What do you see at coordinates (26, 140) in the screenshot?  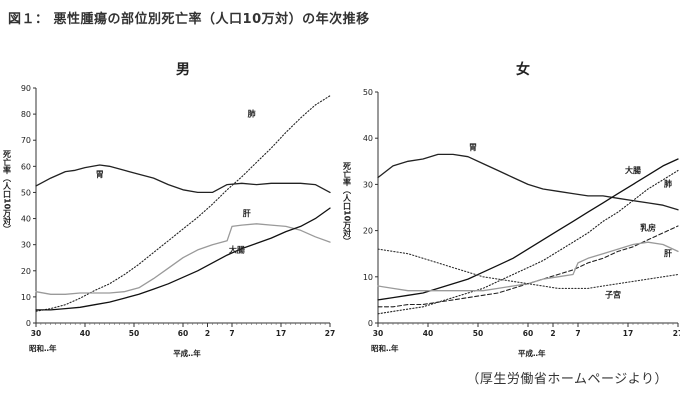 I see `y-tick-label: 70` at bounding box center [26, 140].